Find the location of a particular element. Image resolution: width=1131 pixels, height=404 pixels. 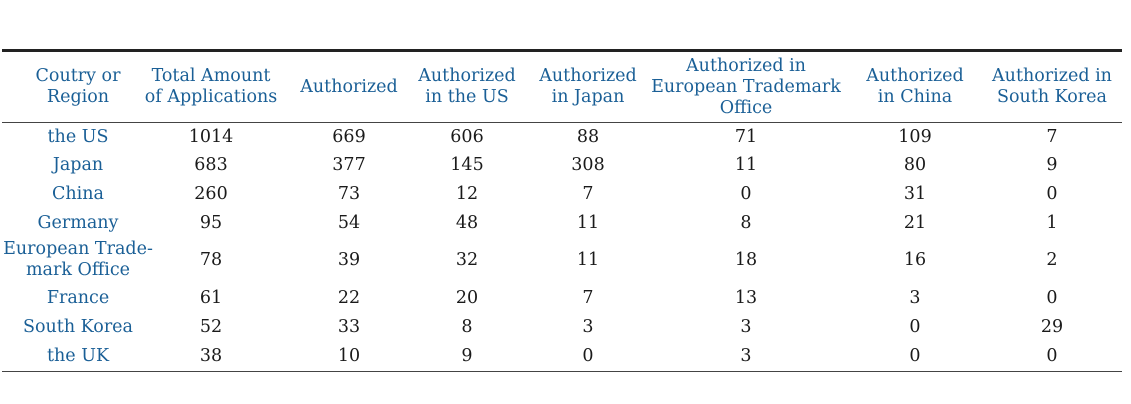

column-header-country-region: Coutry or Region is located at coordinates (78, 87).